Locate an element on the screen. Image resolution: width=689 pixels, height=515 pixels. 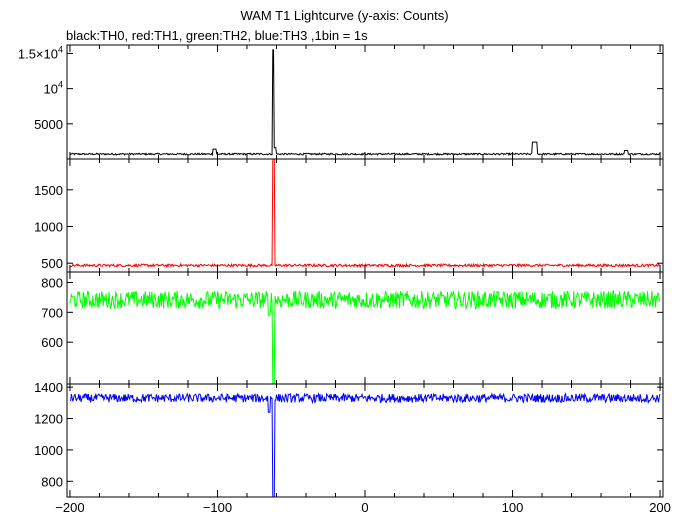
x-tick-label: −100 is located at coordinates (217, 507).